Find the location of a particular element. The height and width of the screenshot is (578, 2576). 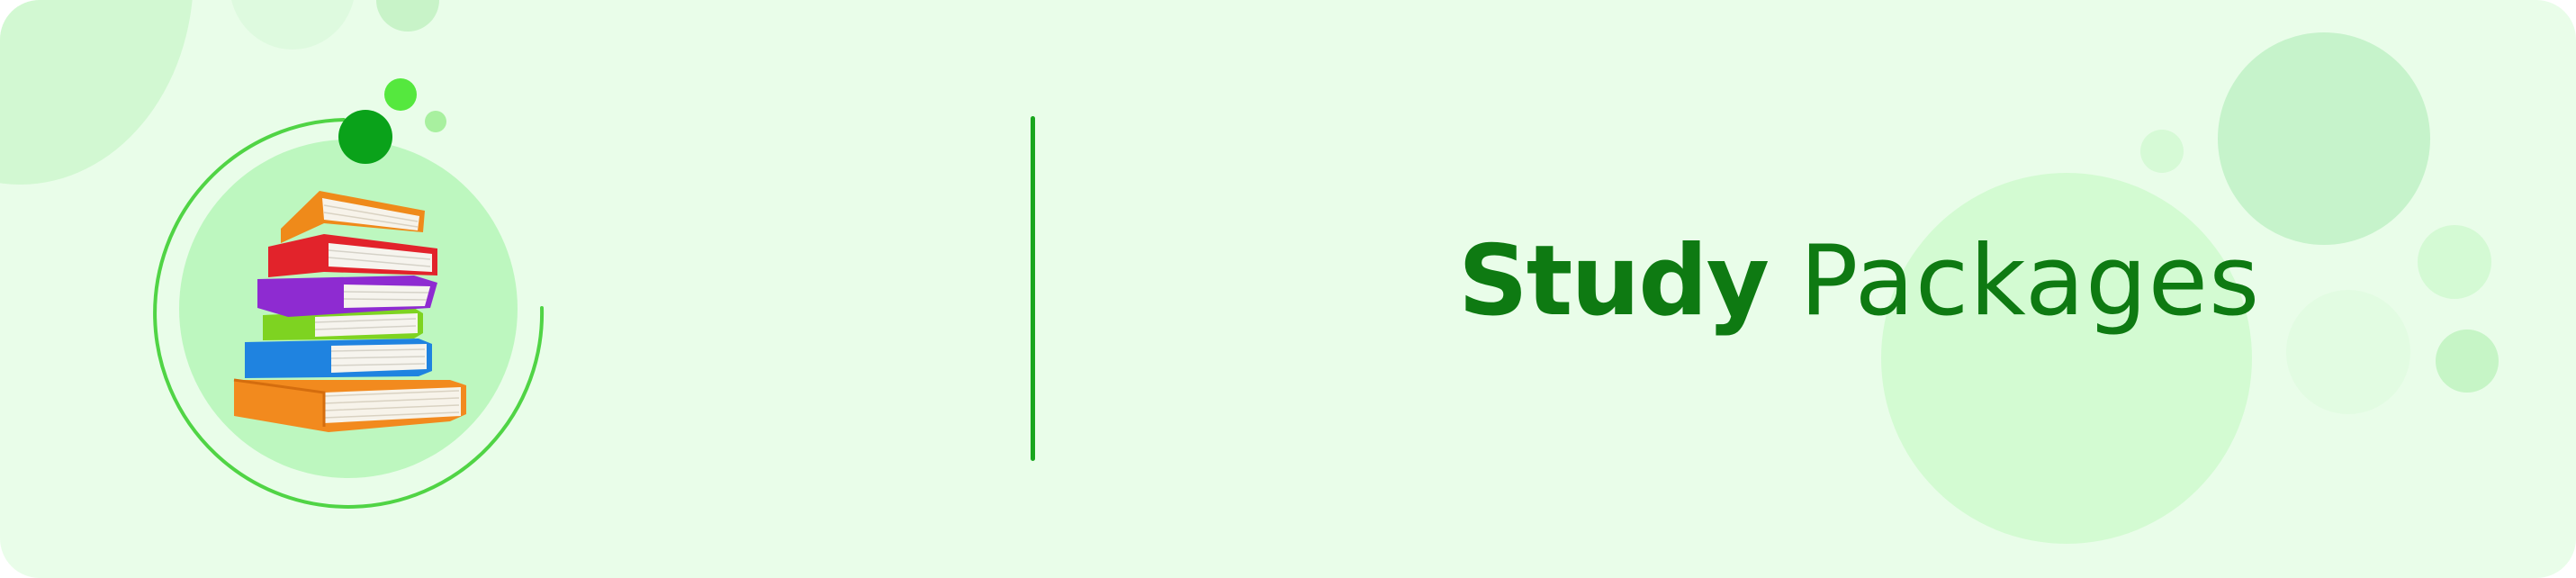

vertical-divider is located at coordinates (1033, 288).